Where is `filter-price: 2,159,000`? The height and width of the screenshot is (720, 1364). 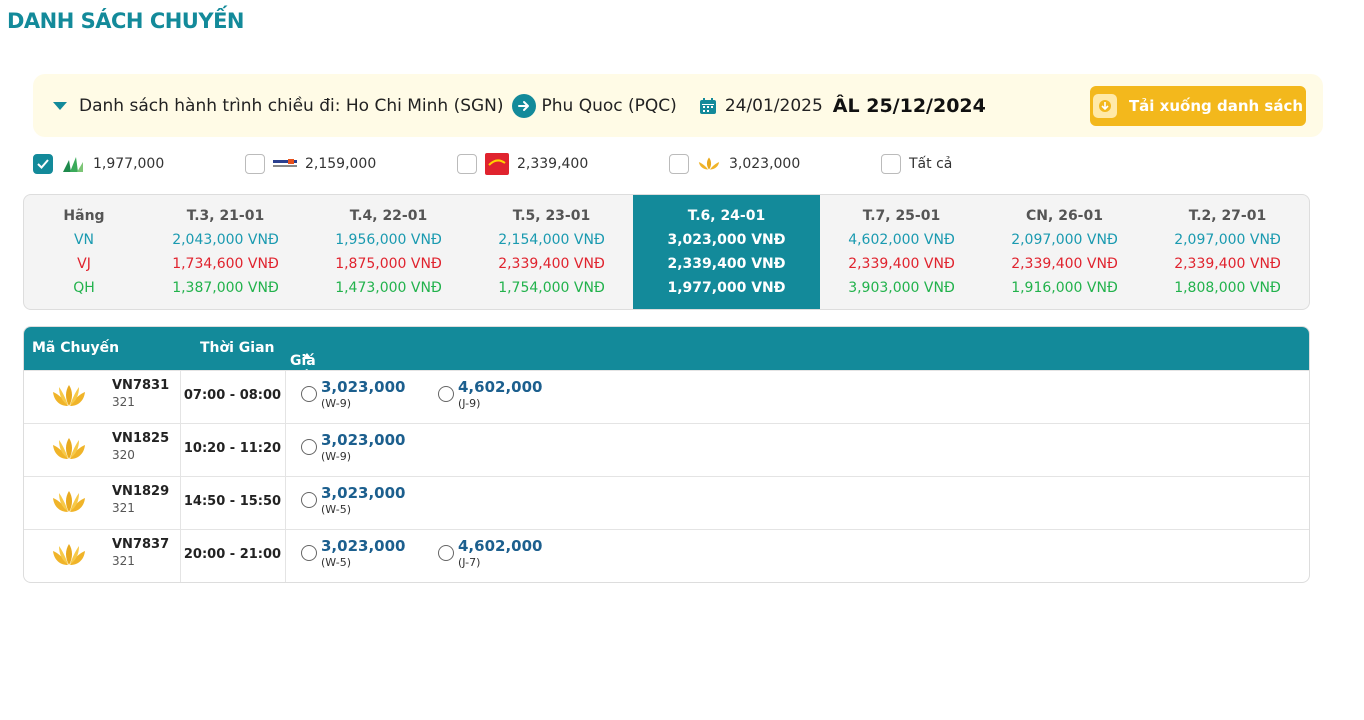
filter-price: 2,159,000 is located at coordinates (341, 164).